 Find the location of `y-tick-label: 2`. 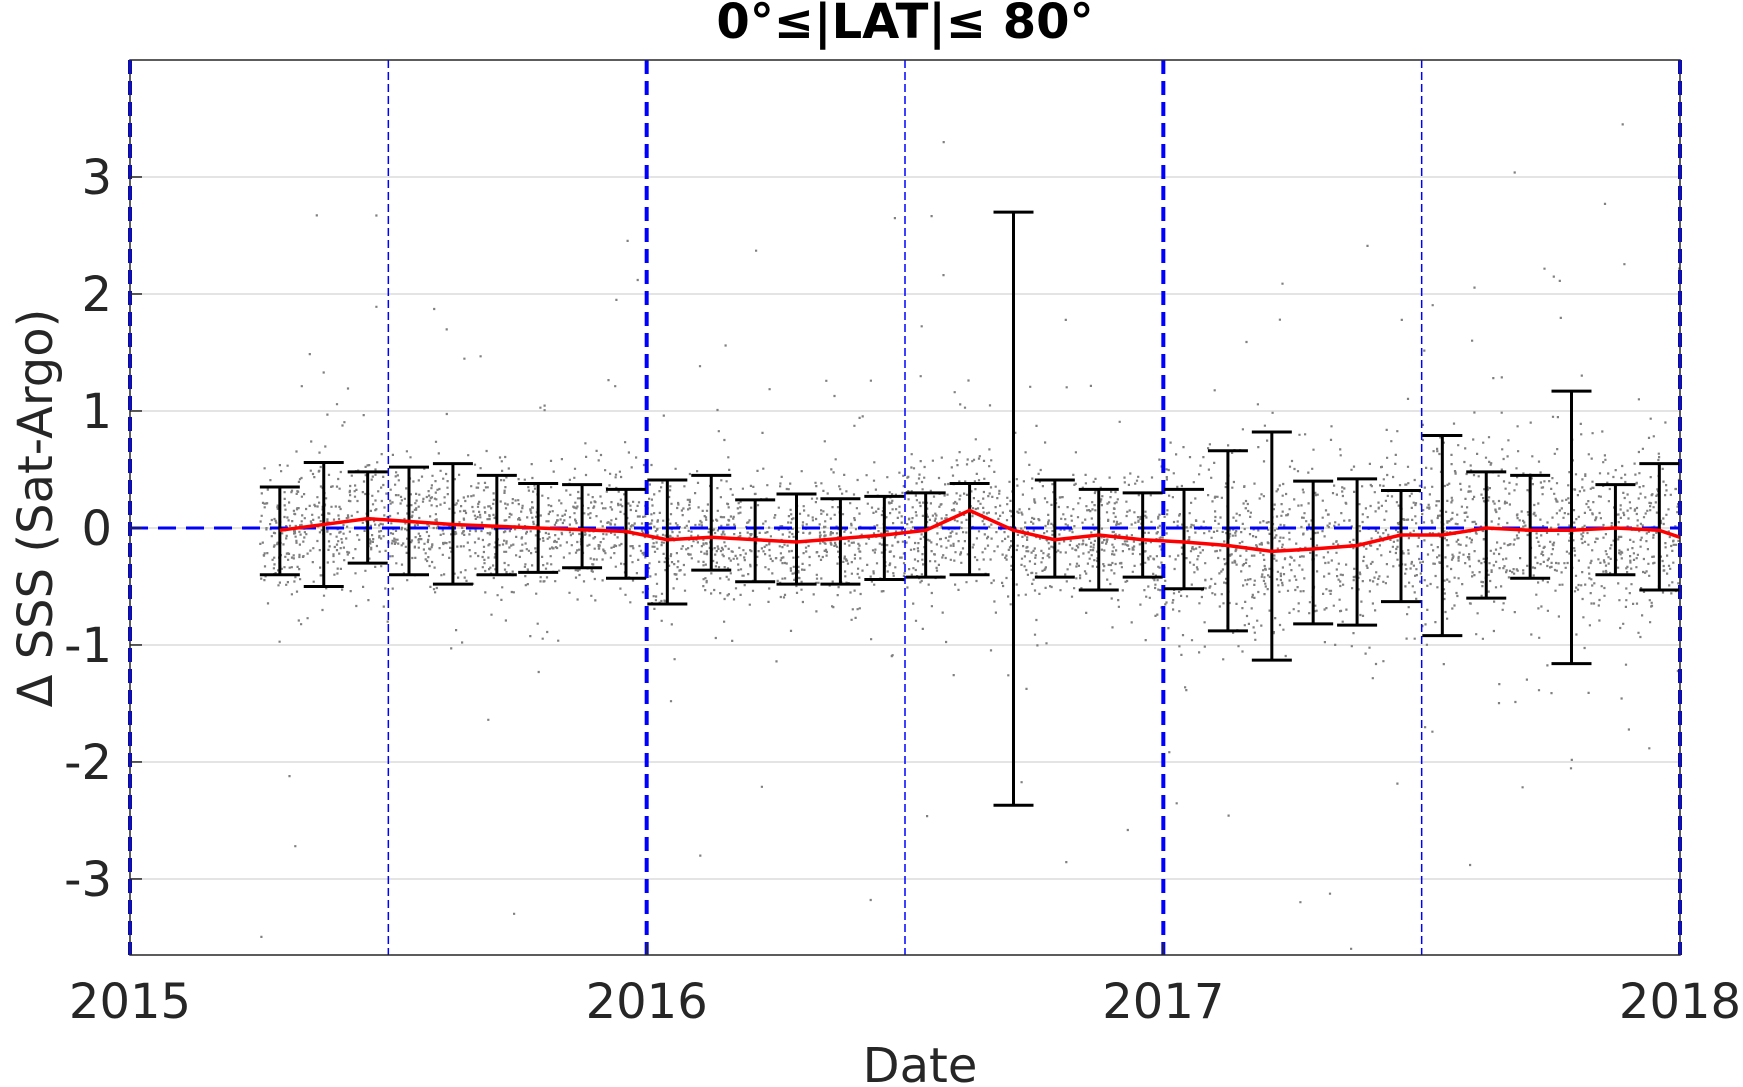

y-tick-label: 2 is located at coordinates (96, 295).